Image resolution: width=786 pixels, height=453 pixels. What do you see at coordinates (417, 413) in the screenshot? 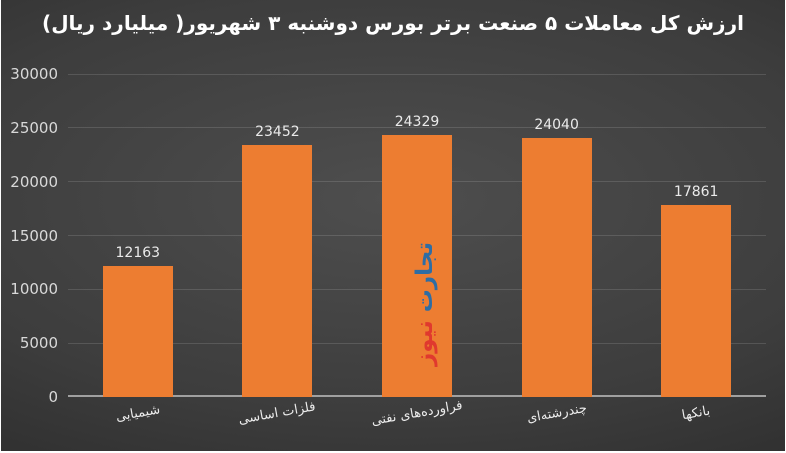
I see `x-category-label: فراورده‌های نفتی` at bounding box center [417, 413].